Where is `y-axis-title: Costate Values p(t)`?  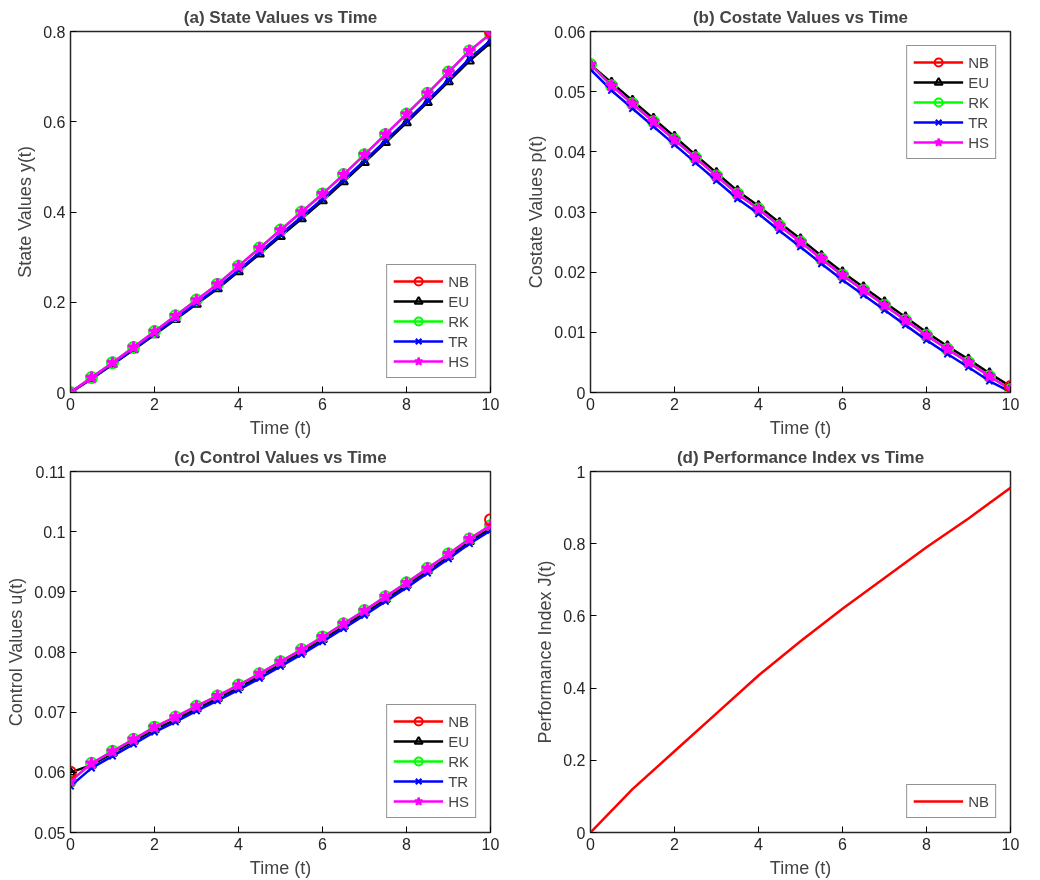 y-axis-title: Costate Values p(t) is located at coordinates (536, 212).